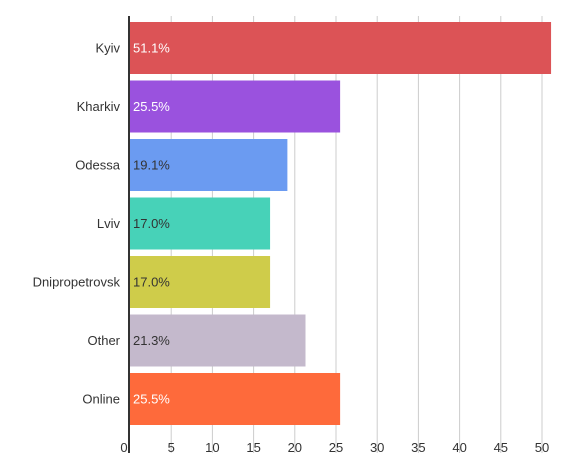 The image size is (587, 470). Describe the element at coordinates (151, 165) in the screenshot. I see `value-label-odessa: 19.1%` at that location.